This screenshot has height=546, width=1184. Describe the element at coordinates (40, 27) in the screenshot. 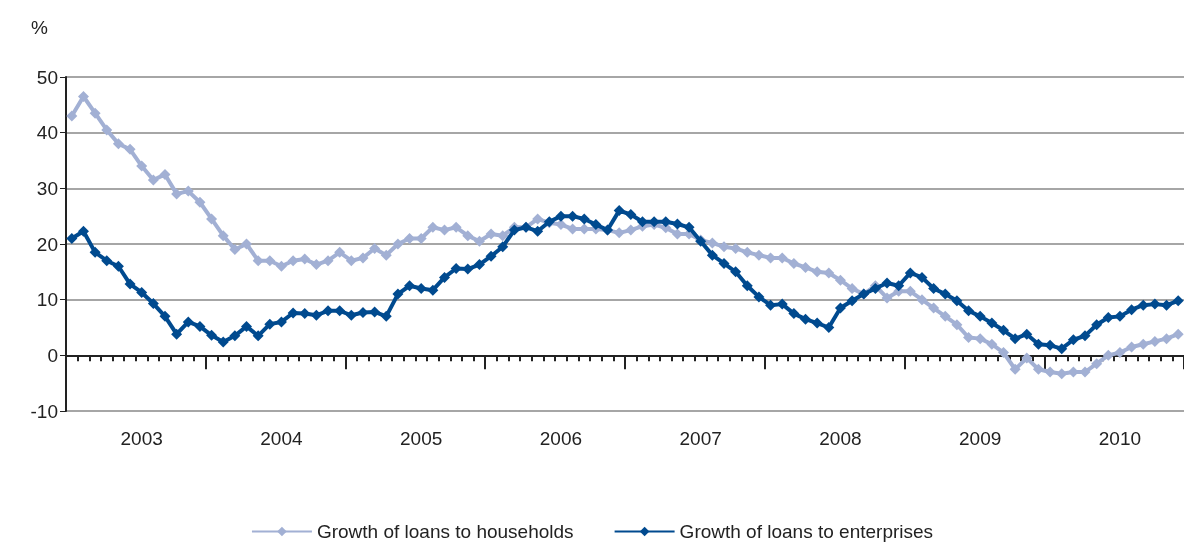

I see `y-axis-title: %` at that location.